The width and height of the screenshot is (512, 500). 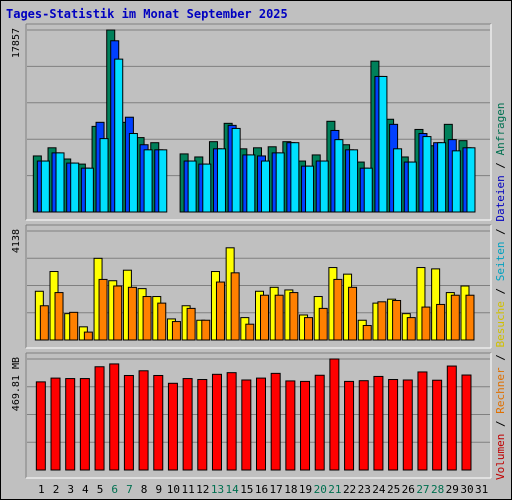 I want to click on x-tick-label-day-15: 15, so click(x=246, y=489).